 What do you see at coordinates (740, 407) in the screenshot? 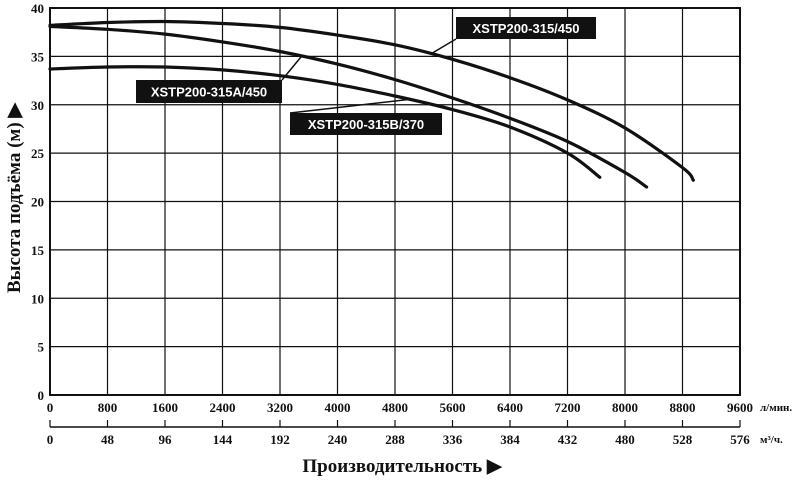
I see `x-tick-label: 9600` at bounding box center [740, 407].